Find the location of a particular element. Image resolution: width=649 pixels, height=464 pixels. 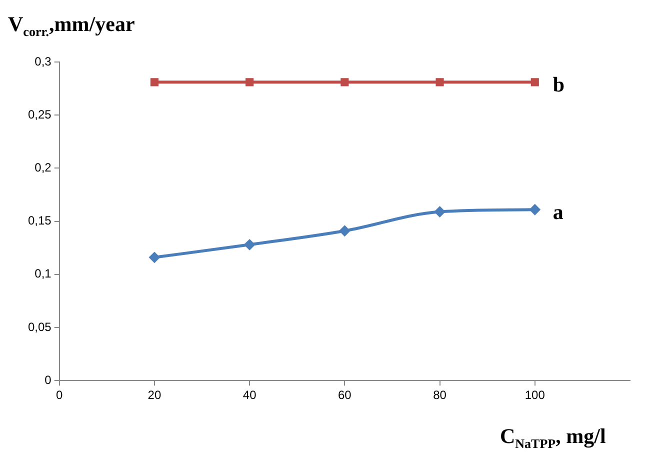

y-tick-label: 0,25 is located at coordinates (40, 114).